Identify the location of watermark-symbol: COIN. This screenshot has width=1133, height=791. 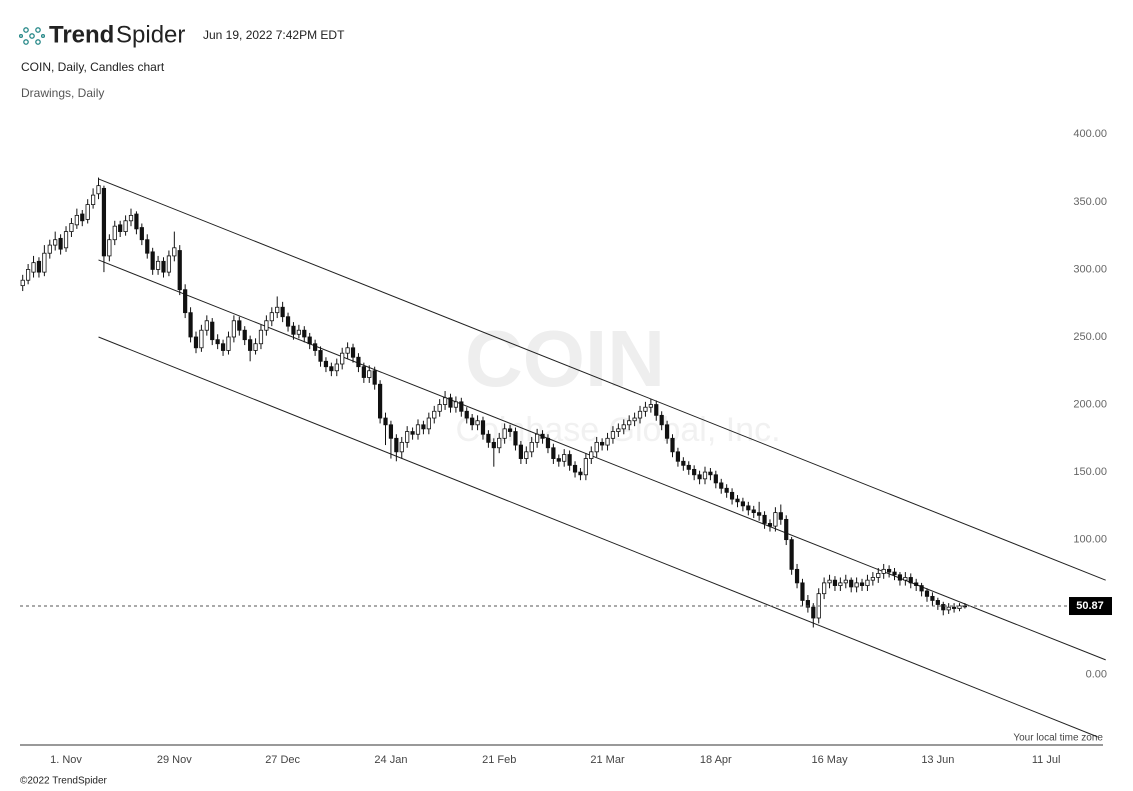
(565, 358).